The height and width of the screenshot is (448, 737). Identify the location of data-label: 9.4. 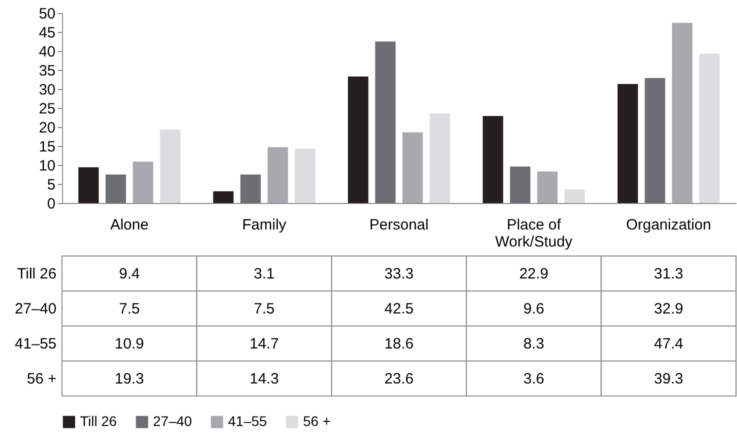
(129, 274).